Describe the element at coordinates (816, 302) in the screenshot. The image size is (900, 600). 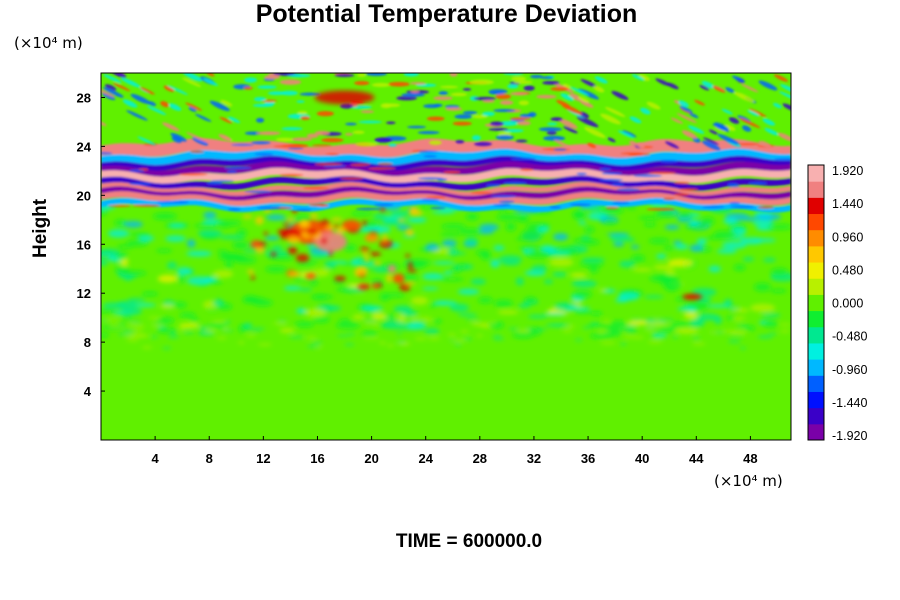
I see `colorbar-frame` at that location.